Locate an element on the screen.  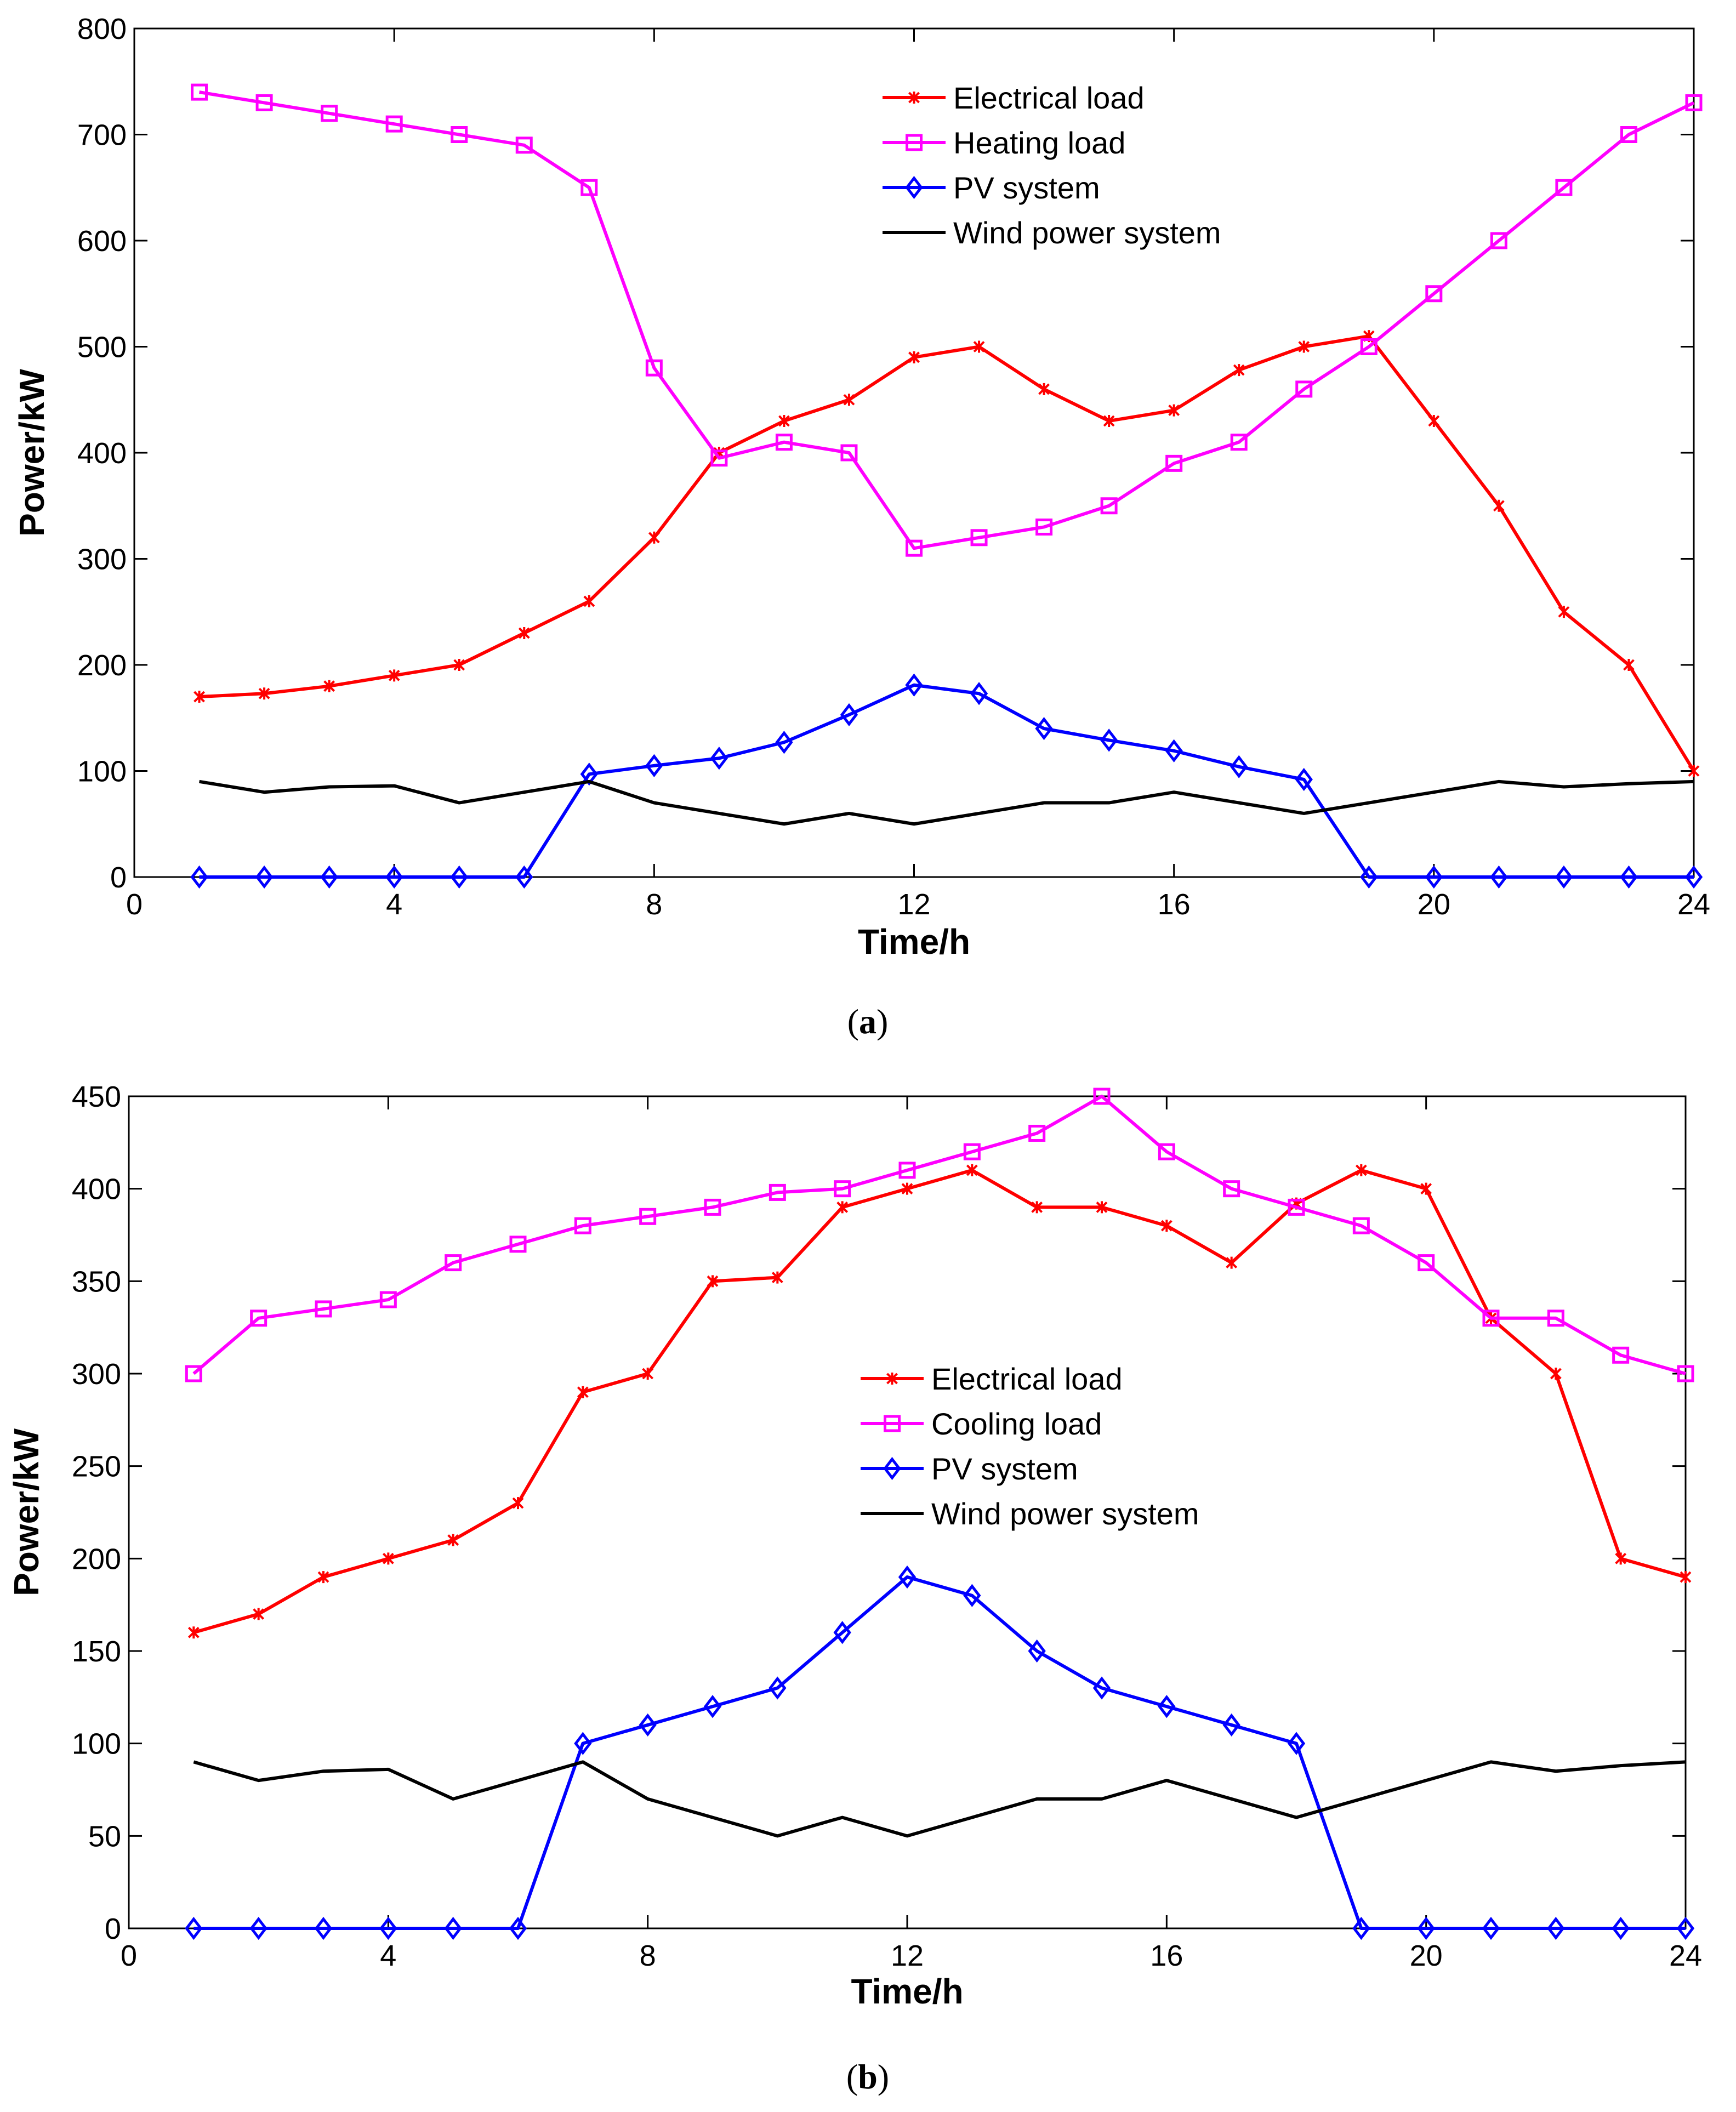
x-tick-label: 4 is located at coordinates (388, 1955).